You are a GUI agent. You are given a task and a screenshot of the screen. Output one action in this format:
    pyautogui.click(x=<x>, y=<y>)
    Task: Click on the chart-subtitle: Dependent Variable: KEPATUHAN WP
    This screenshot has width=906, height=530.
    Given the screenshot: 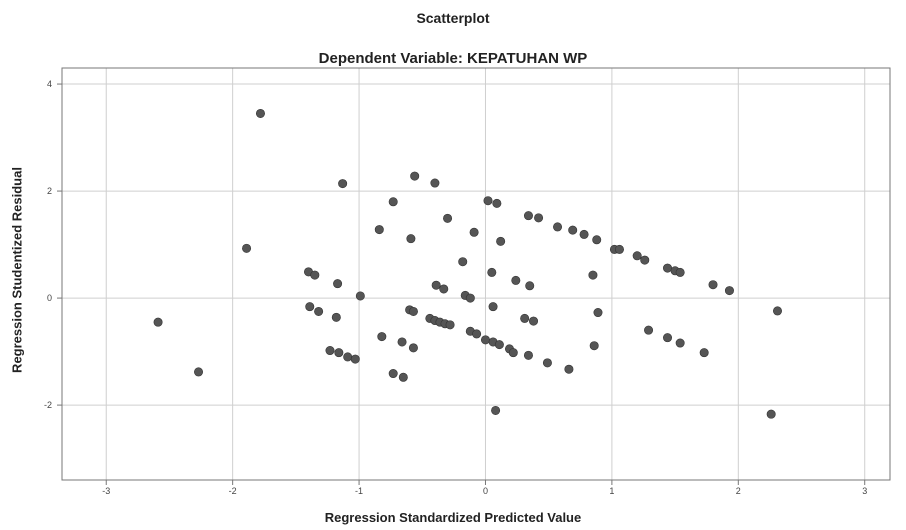 What is the action you would take?
    pyautogui.click(x=453, y=58)
    